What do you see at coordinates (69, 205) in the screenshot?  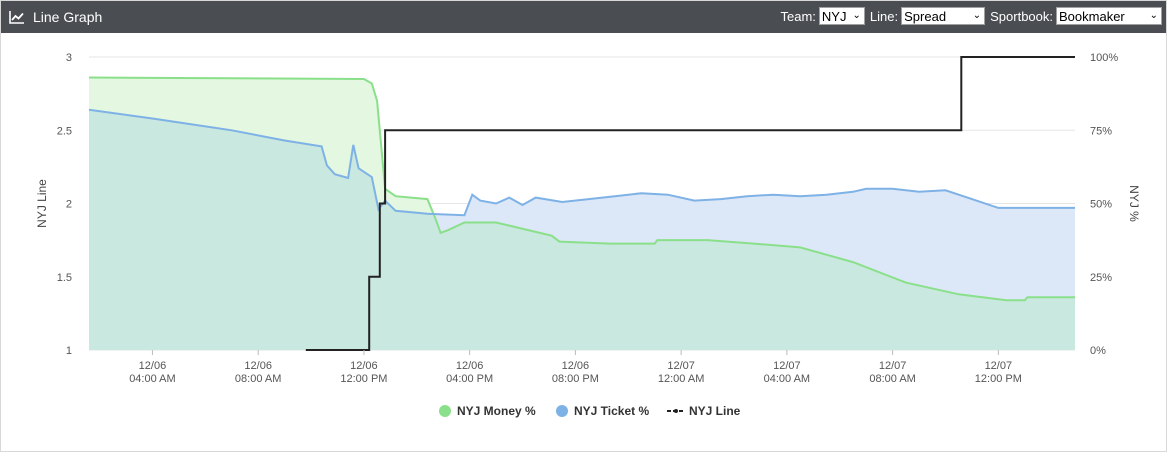 I see `y-left-tick-label: 2` at bounding box center [69, 205].